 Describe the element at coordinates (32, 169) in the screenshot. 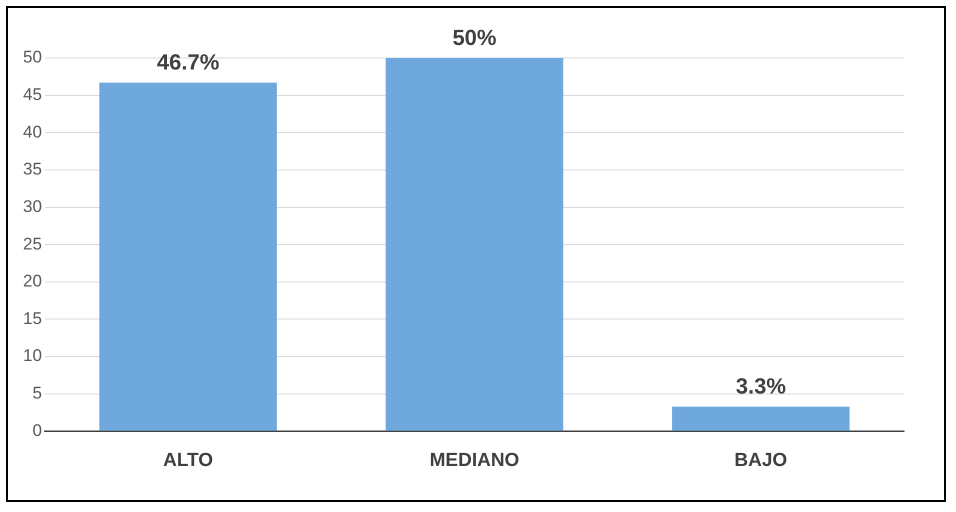

I see `y-tick-label: 35` at that location.